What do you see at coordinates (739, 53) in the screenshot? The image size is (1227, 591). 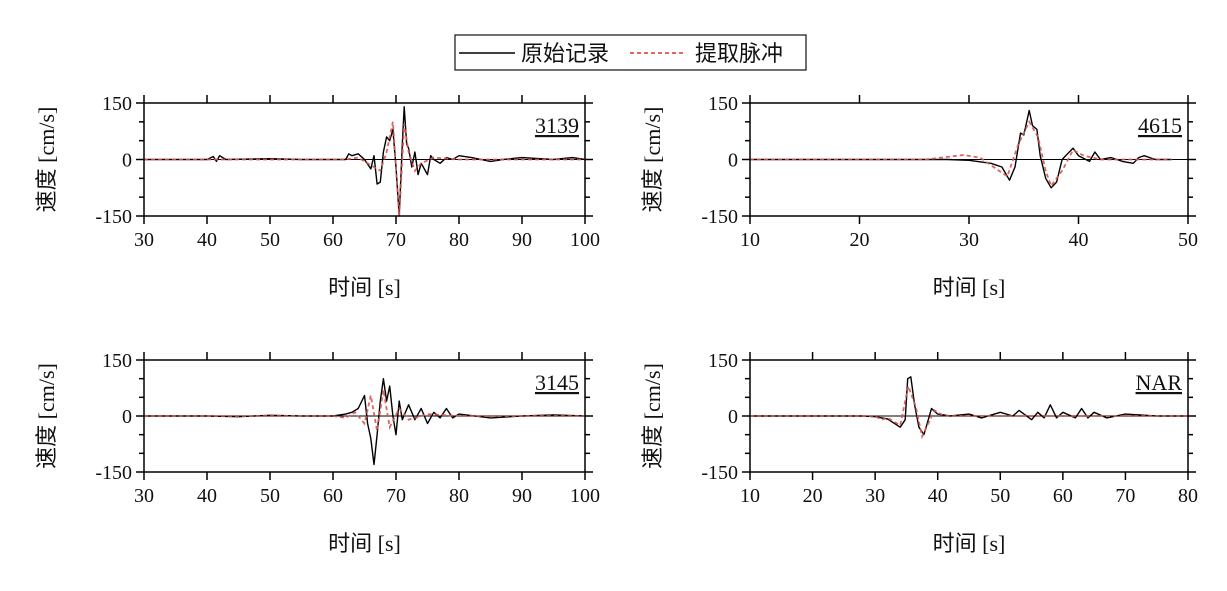 I see `legend-pulse-label: 提取脉冲` at bounding box center [739, 53].